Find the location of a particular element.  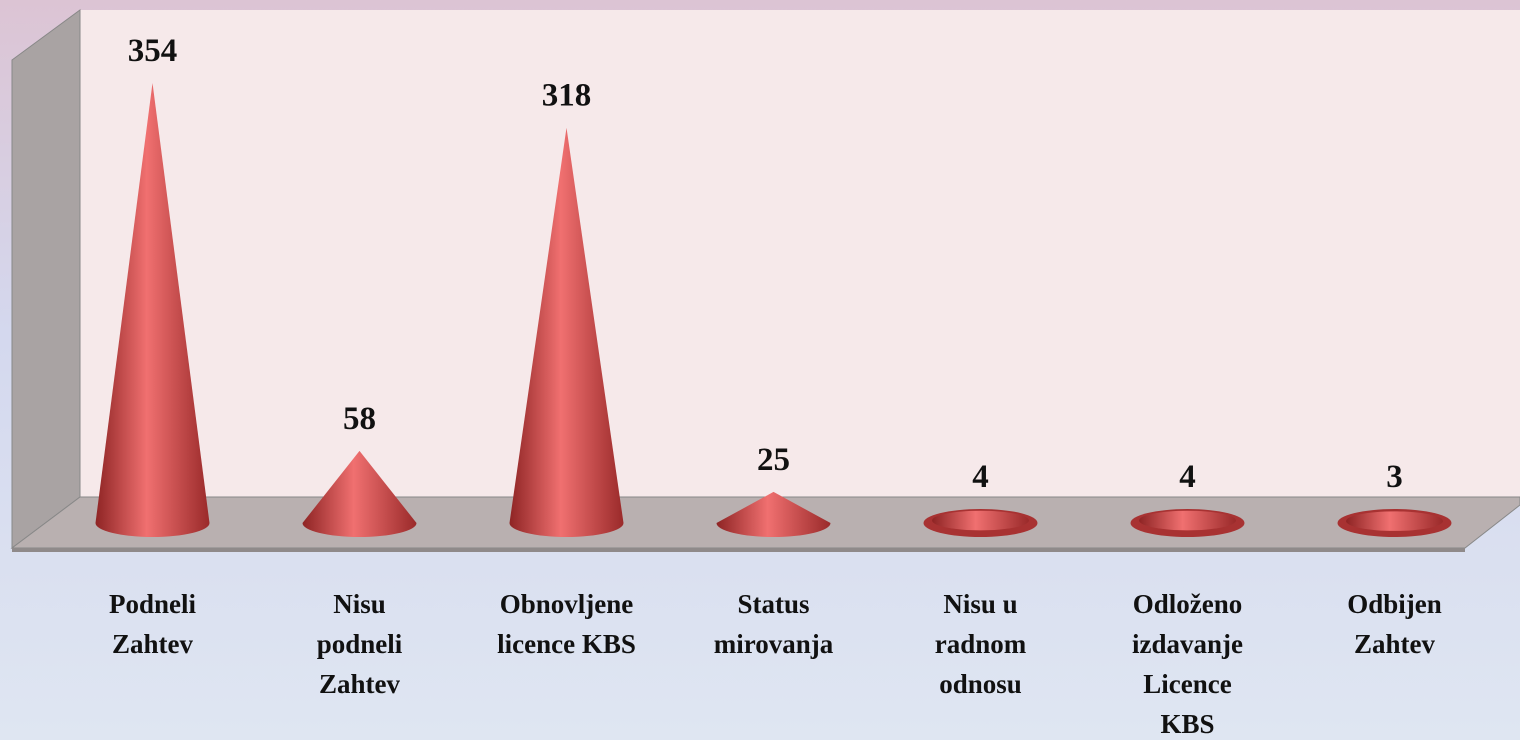

category-label: Nisu podneli Zahtev is located at coordinates (359, 644).